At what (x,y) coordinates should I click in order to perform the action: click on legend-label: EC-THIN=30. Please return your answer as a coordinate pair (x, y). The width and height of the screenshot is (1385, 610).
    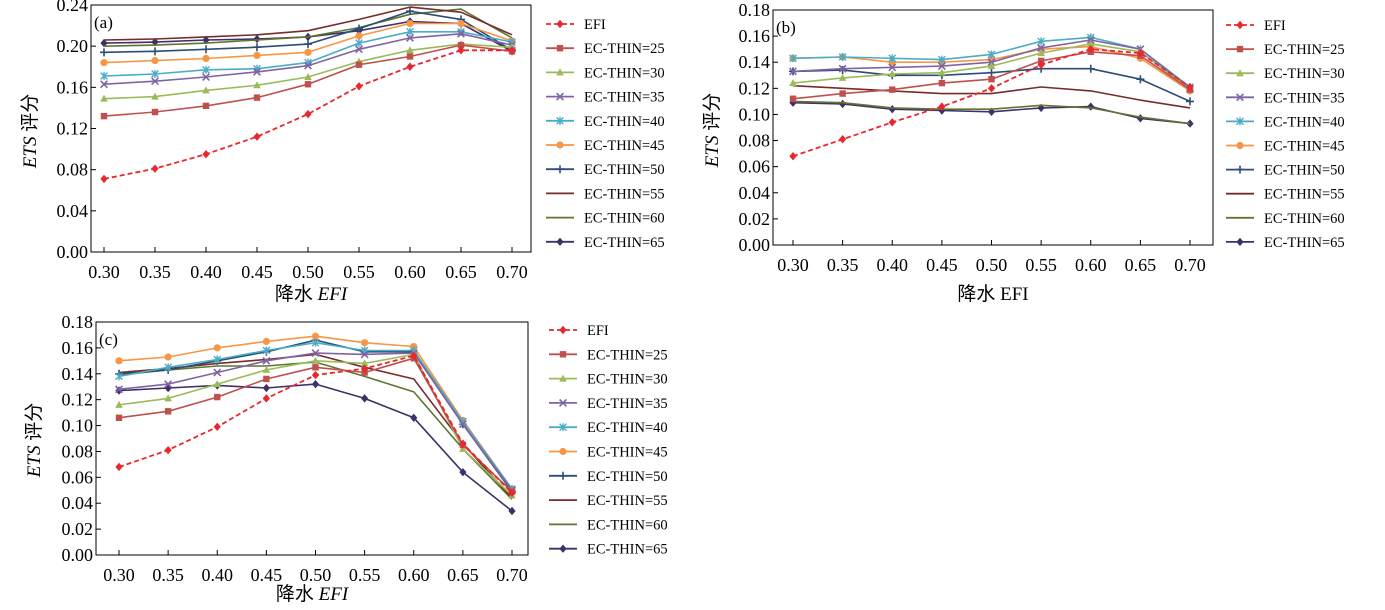
    Looking at the image, I should click on (1304, 74).